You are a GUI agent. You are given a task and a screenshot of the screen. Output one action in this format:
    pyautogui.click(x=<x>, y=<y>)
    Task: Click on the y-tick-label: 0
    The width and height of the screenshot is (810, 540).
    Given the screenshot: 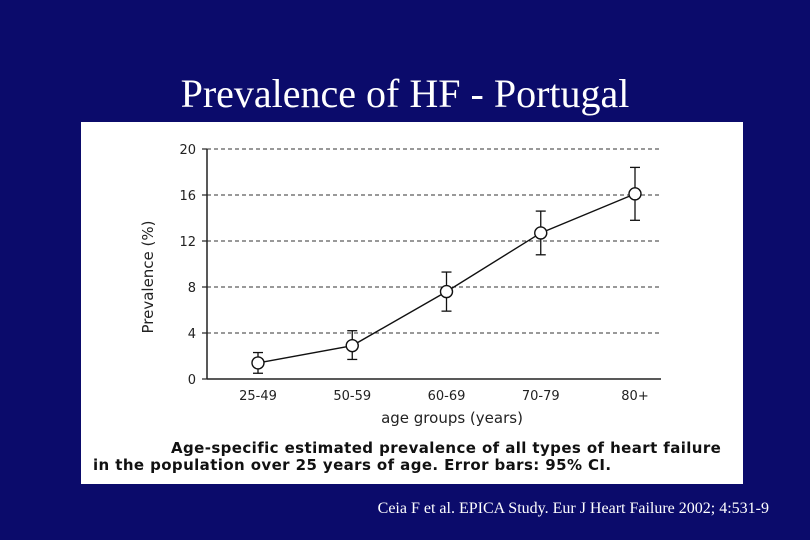 What is the action you would take?
    pyautogui.click(x=192, y=380)
    